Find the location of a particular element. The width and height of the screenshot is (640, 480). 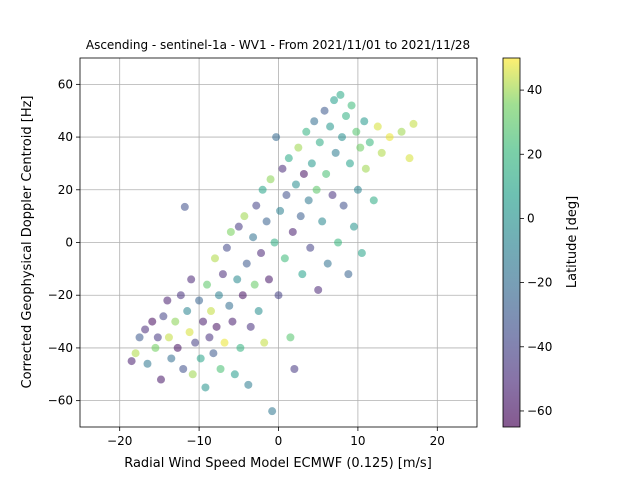

colorbar-ticks: −60 −40 −20 0 20 40 is located at coordinates (536, 250).